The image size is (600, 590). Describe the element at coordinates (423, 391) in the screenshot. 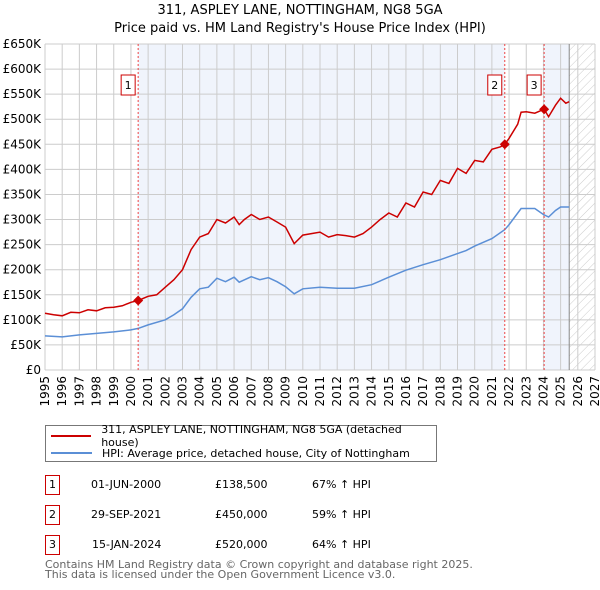

I see `x-tick-label: 2017` at that location.